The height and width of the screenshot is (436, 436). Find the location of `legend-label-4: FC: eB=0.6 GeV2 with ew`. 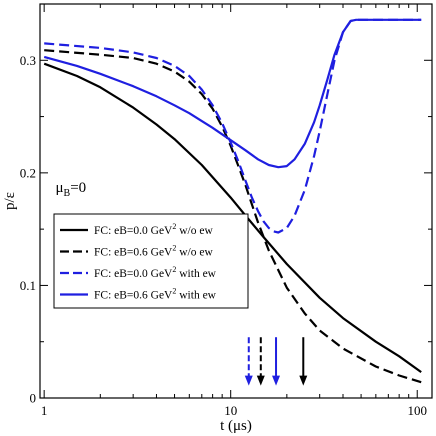

legend-label-4: FC: eB=0.6 GeV2 with ew is located at coordinates (155, 294).